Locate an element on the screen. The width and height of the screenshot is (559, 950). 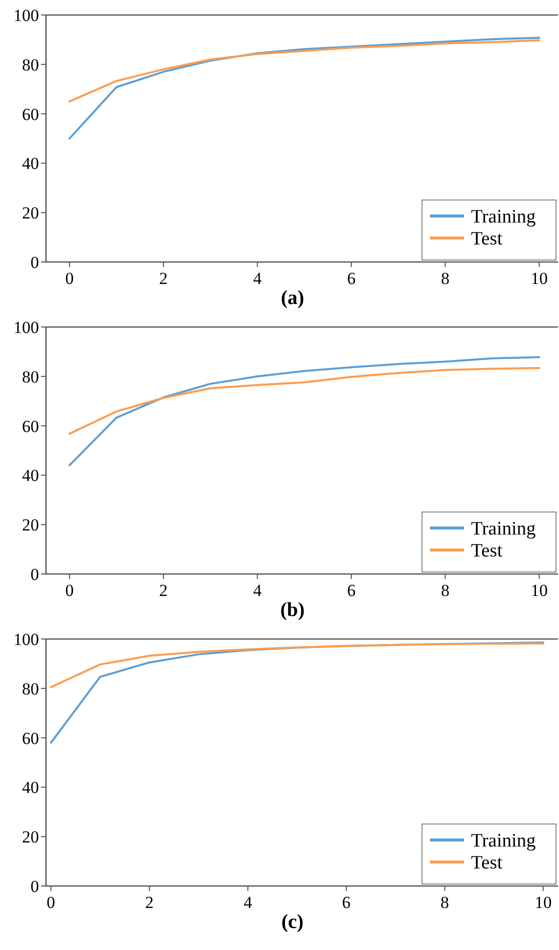
text: (b) is located at coordinates (292, 610).